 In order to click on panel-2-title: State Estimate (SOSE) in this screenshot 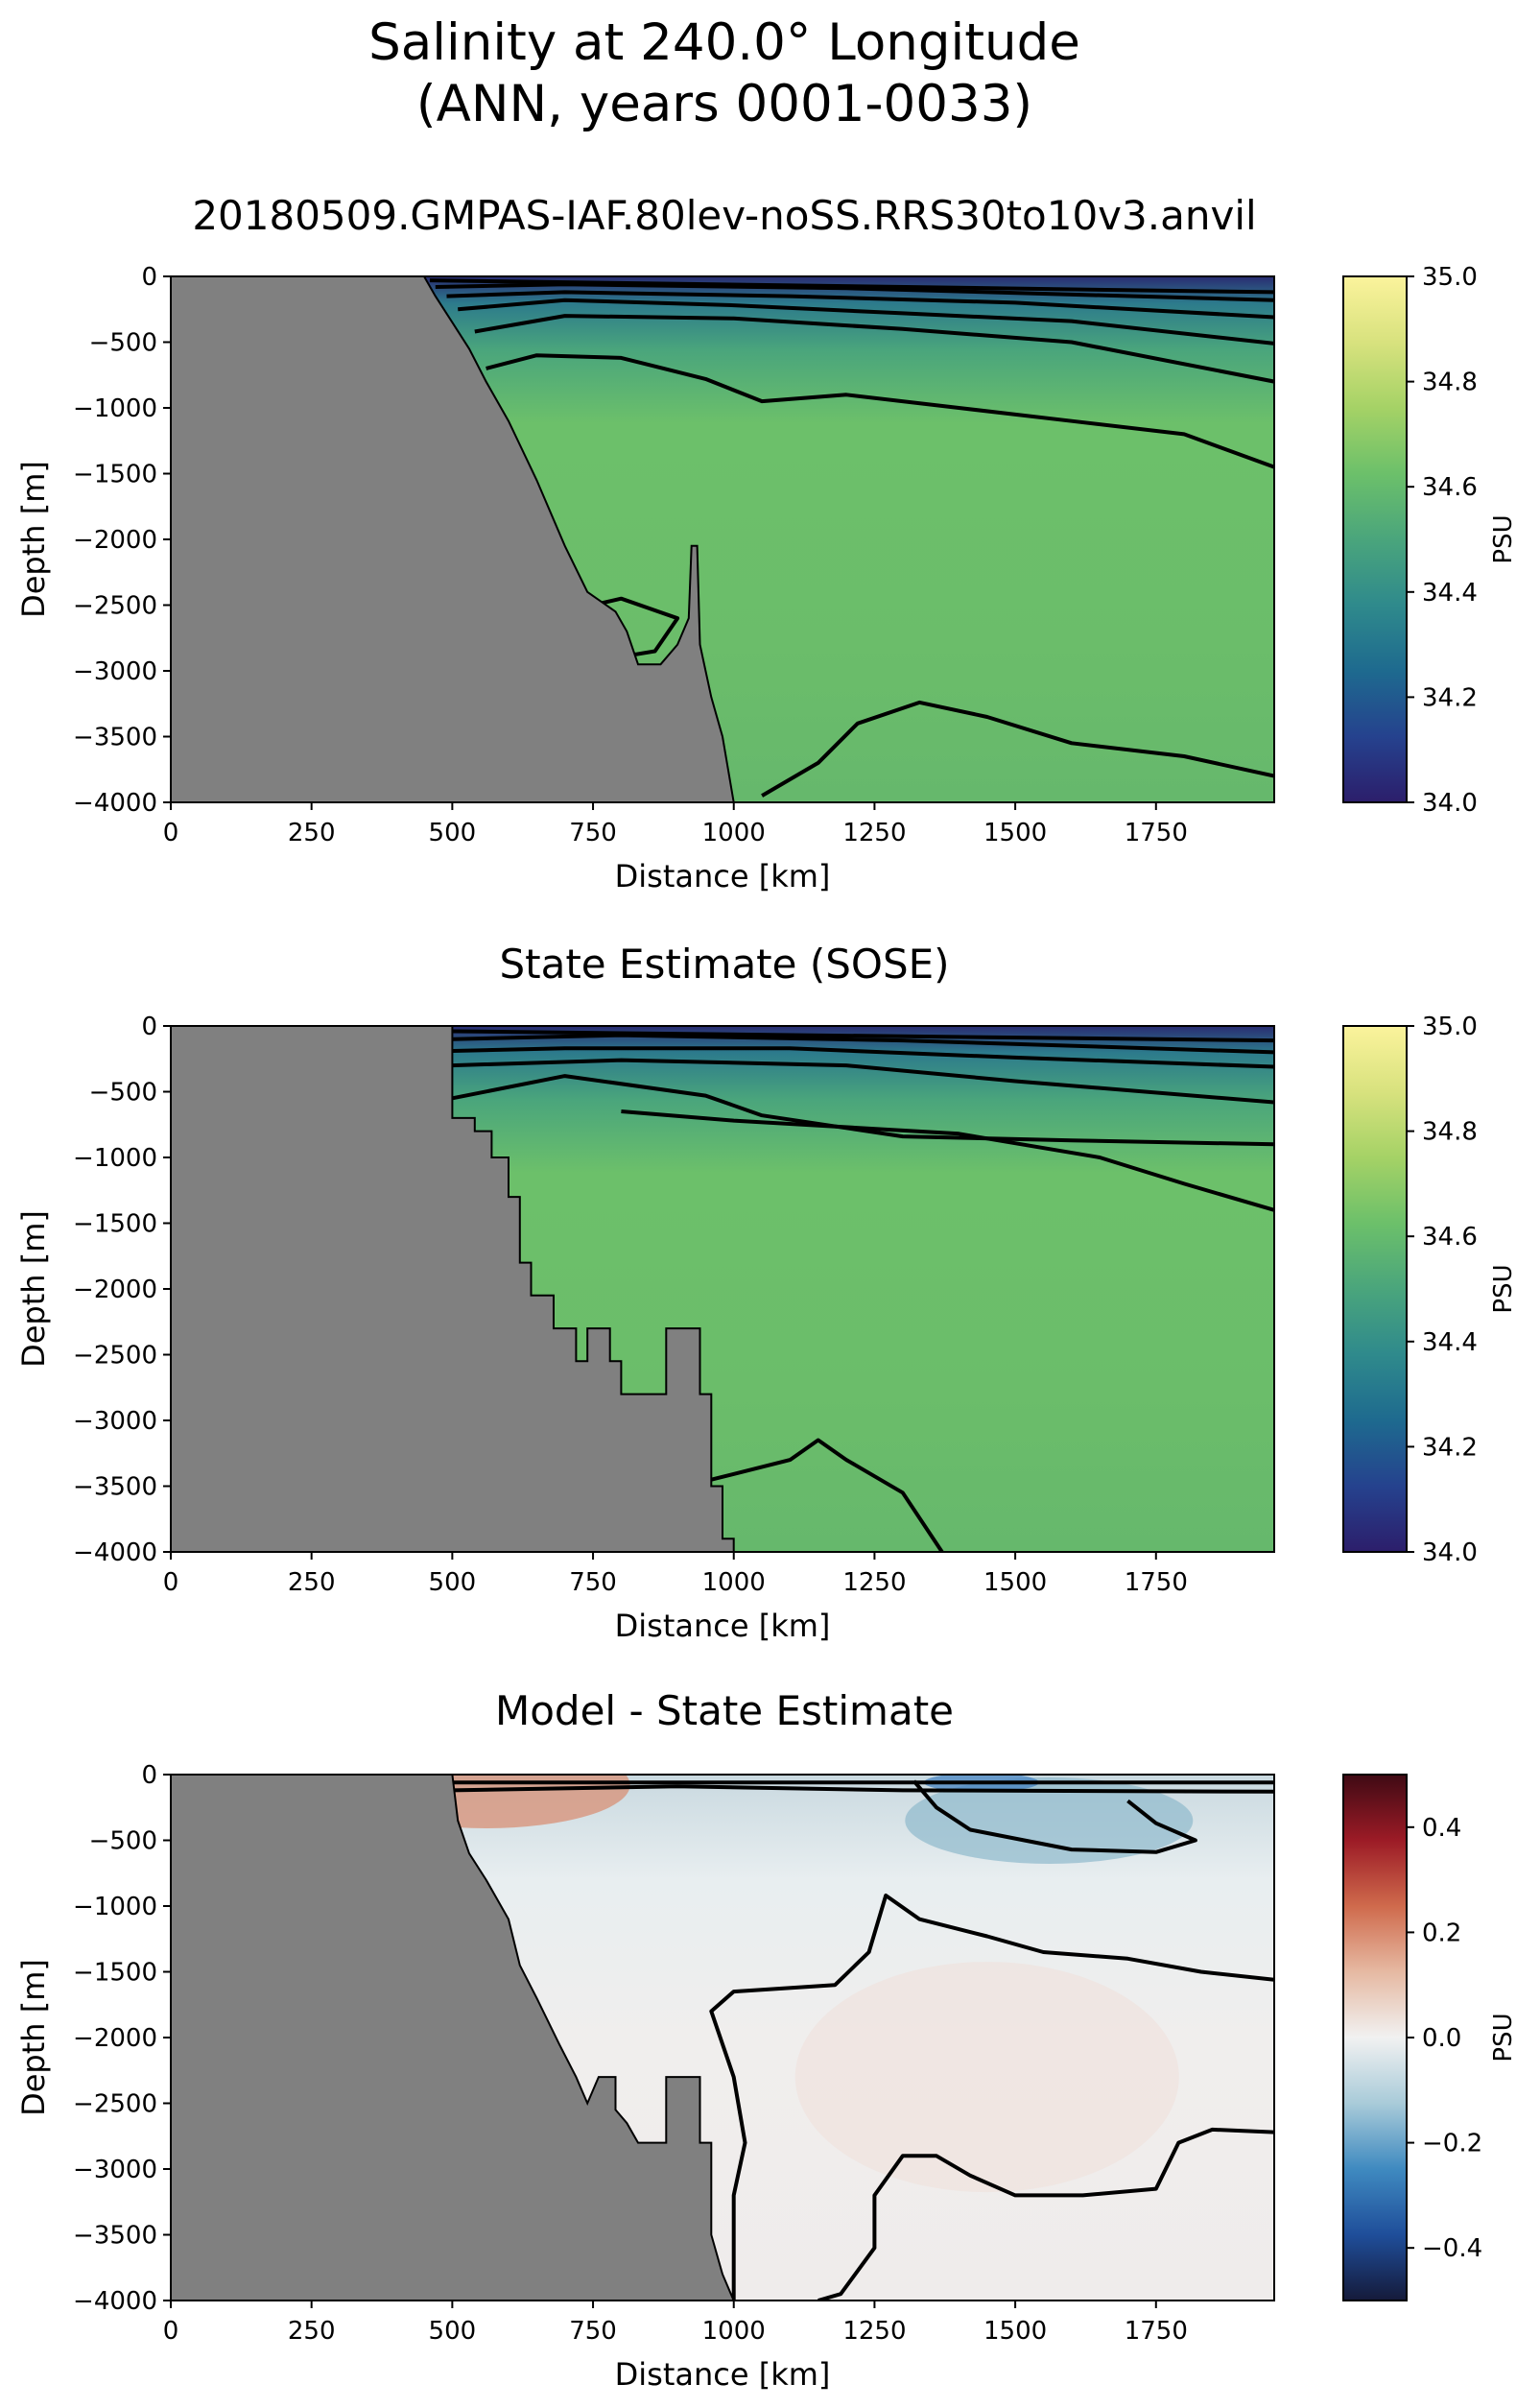, I will do `click(724, 964)`.